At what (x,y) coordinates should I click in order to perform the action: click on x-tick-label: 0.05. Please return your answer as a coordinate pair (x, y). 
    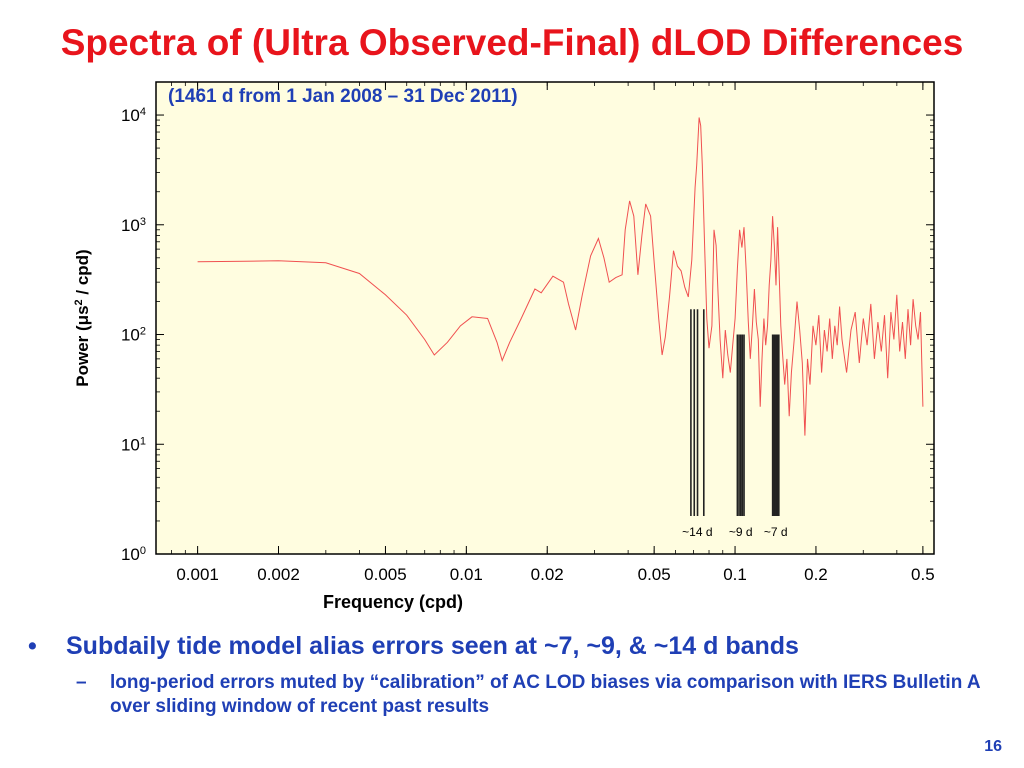
    Looking at the image, I should click on (654, 574).